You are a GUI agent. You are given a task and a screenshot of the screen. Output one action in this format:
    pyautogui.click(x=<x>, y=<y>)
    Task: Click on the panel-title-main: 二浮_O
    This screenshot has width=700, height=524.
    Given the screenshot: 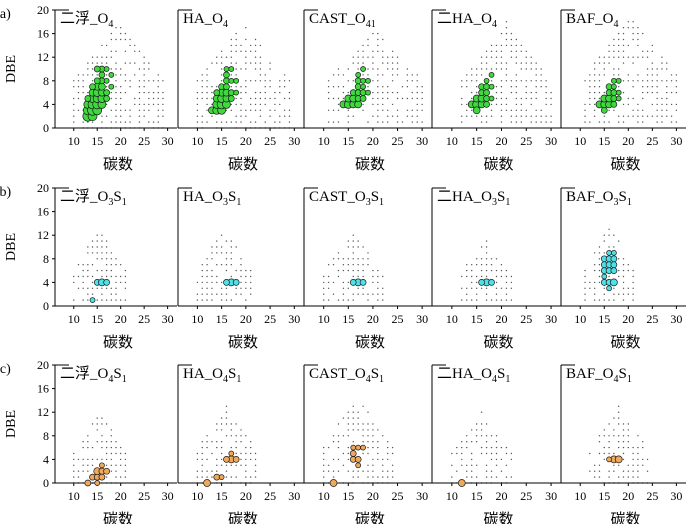 What is the action you would take?
    pyautogui.click(x=84, y=18)
    